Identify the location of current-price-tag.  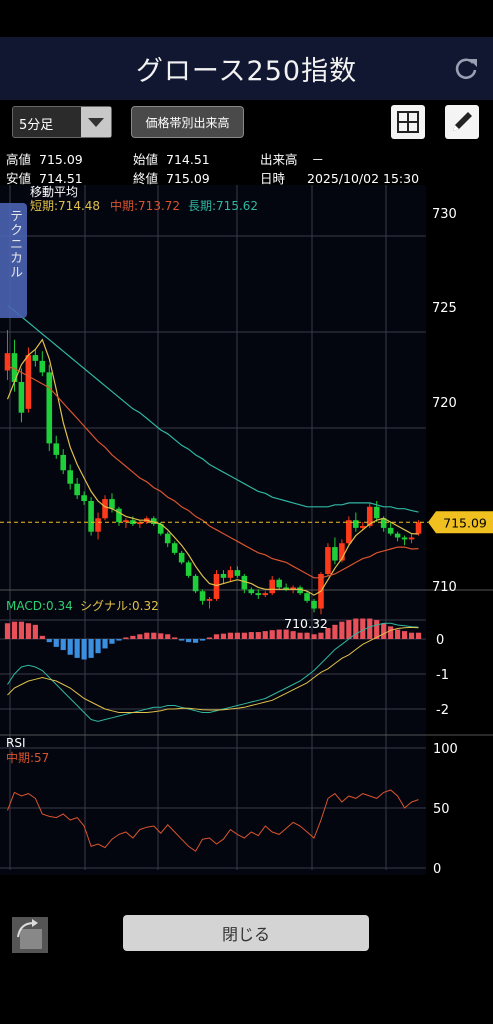
(460, 522).